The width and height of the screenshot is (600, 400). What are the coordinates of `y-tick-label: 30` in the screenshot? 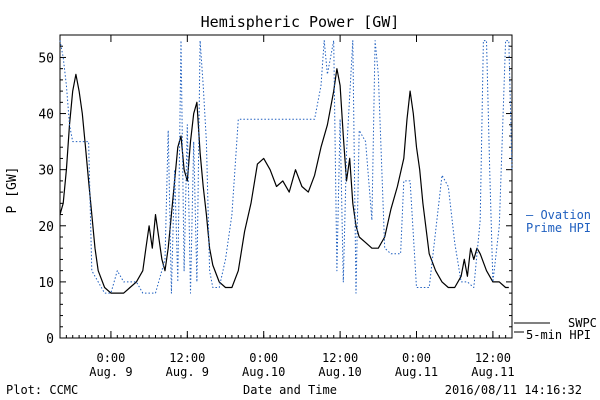 It's located at (46, 171).